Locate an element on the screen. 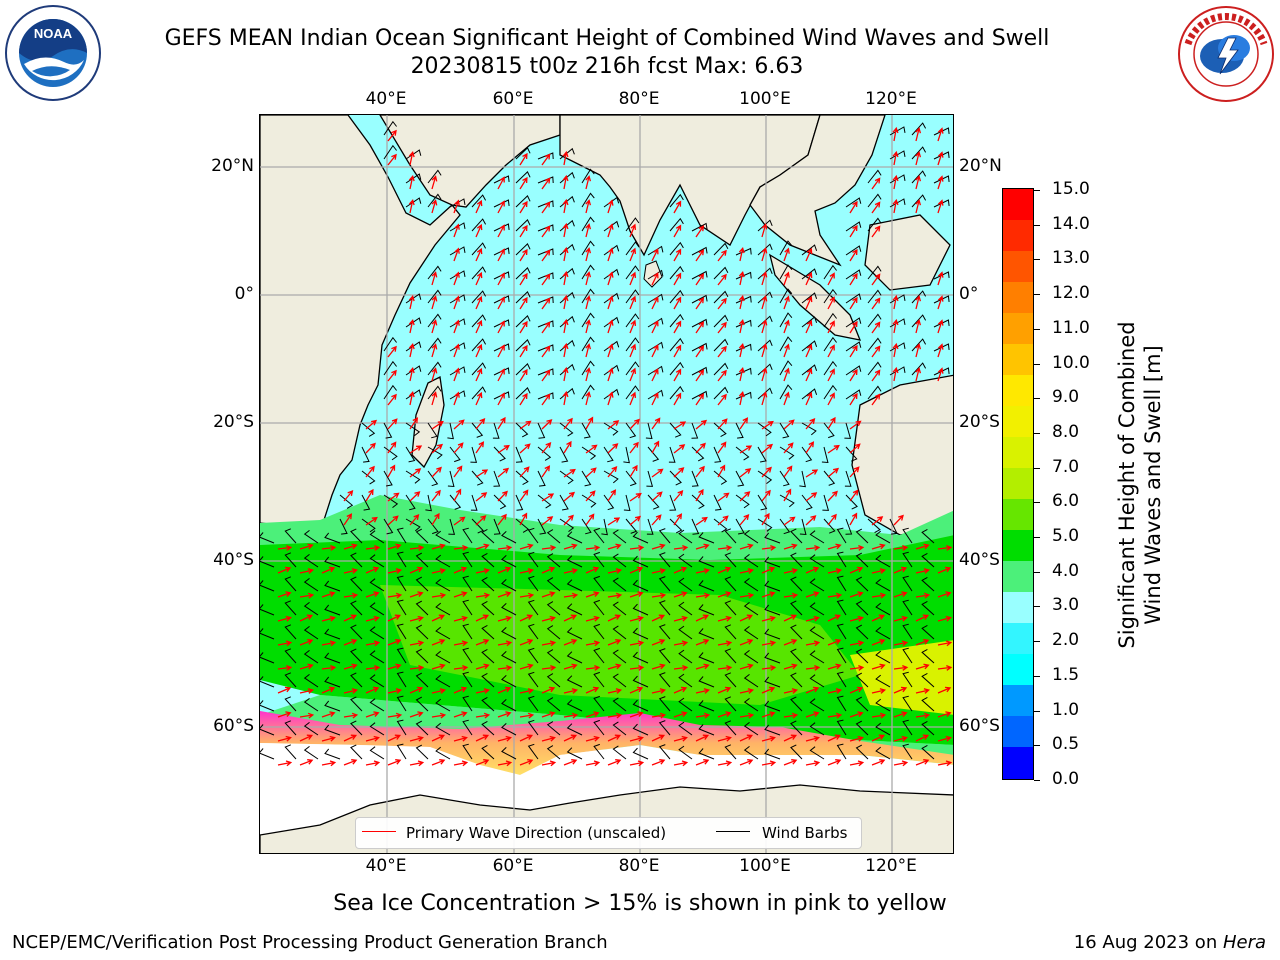 Image resolution: width=1280 pixels, height=960 pixels. land-borneo is located at coordinates (907, 252).